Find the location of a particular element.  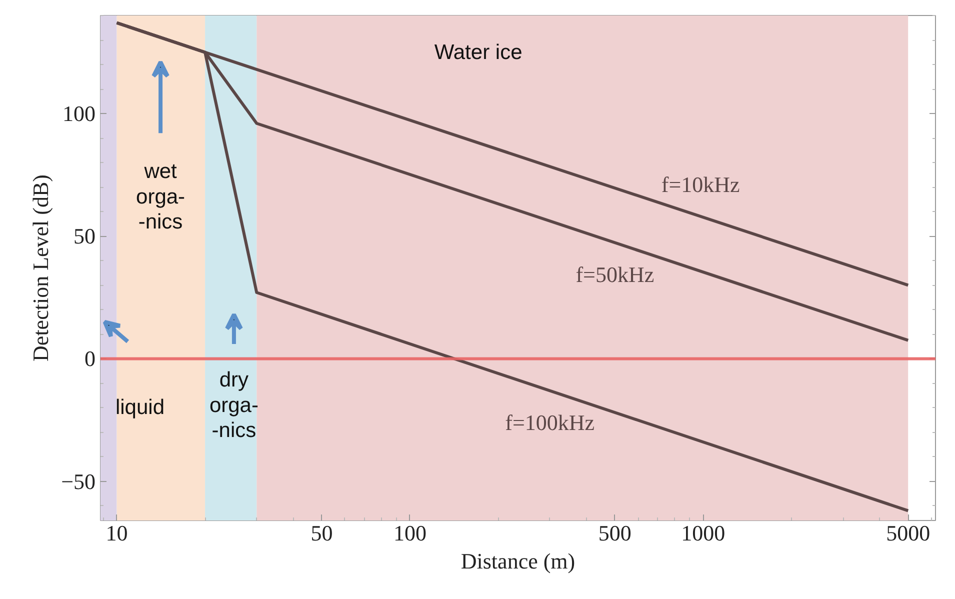

series-label: f=50kHz is located at coordinates (615, 275).